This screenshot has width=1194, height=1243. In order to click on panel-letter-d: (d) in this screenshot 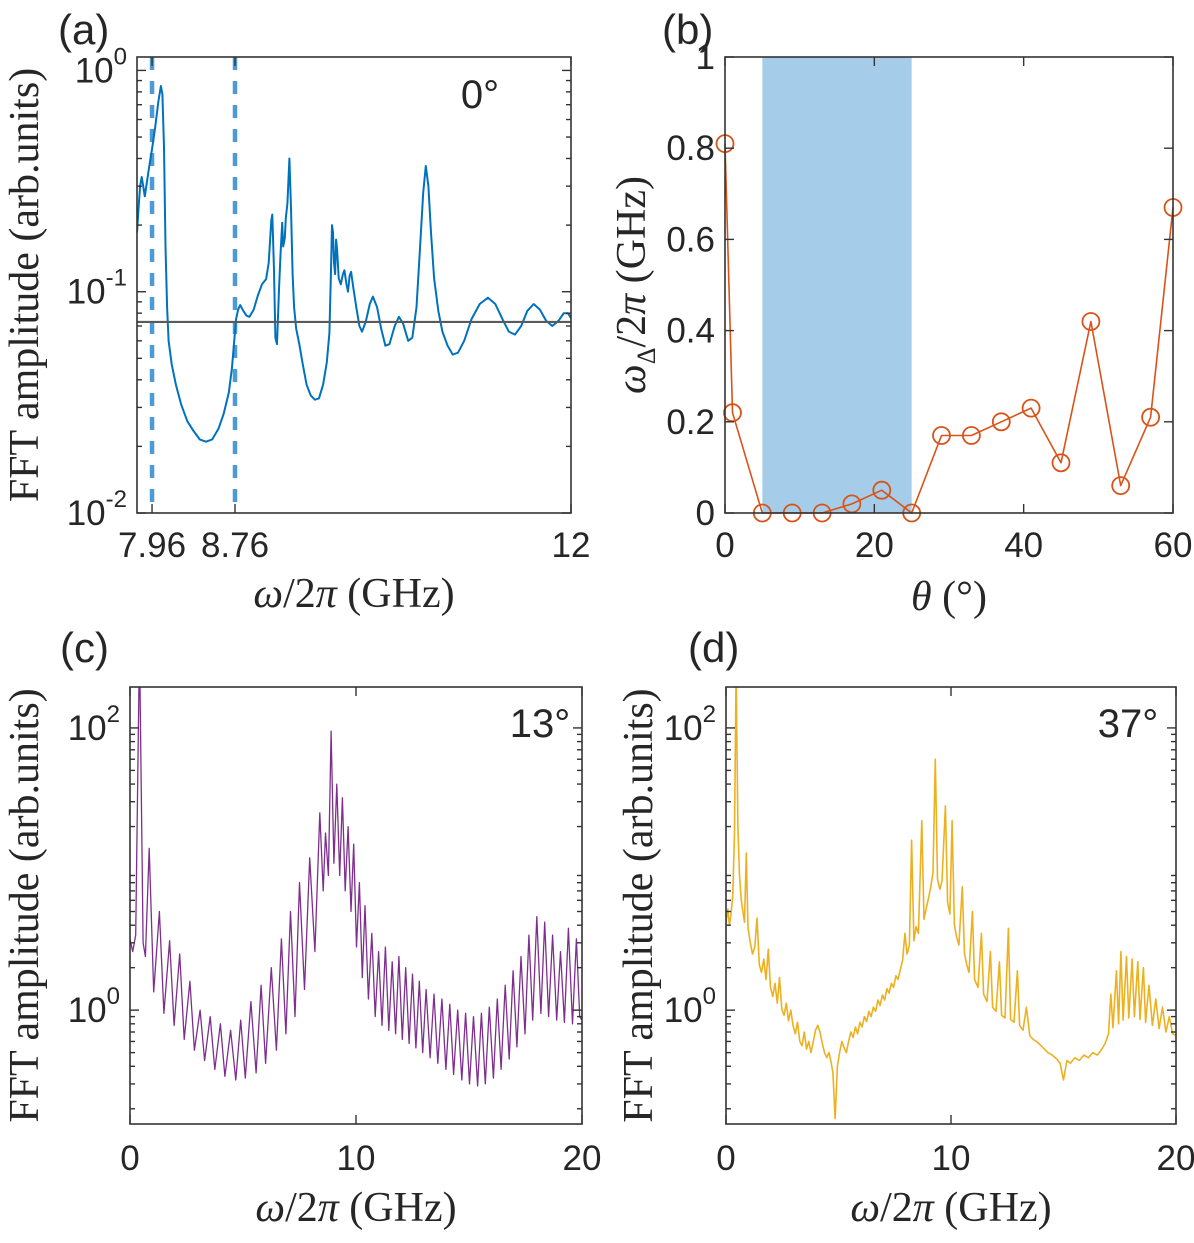, I will do `click(713, 647)`.